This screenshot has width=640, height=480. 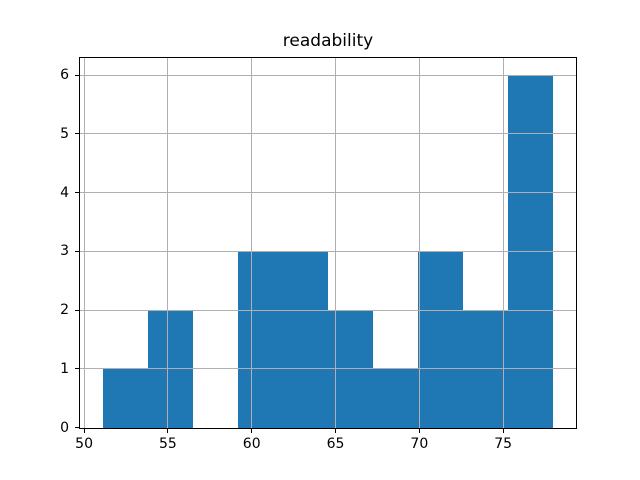 I want to click on x-tick-label: 70, so click(x=419, y=443).